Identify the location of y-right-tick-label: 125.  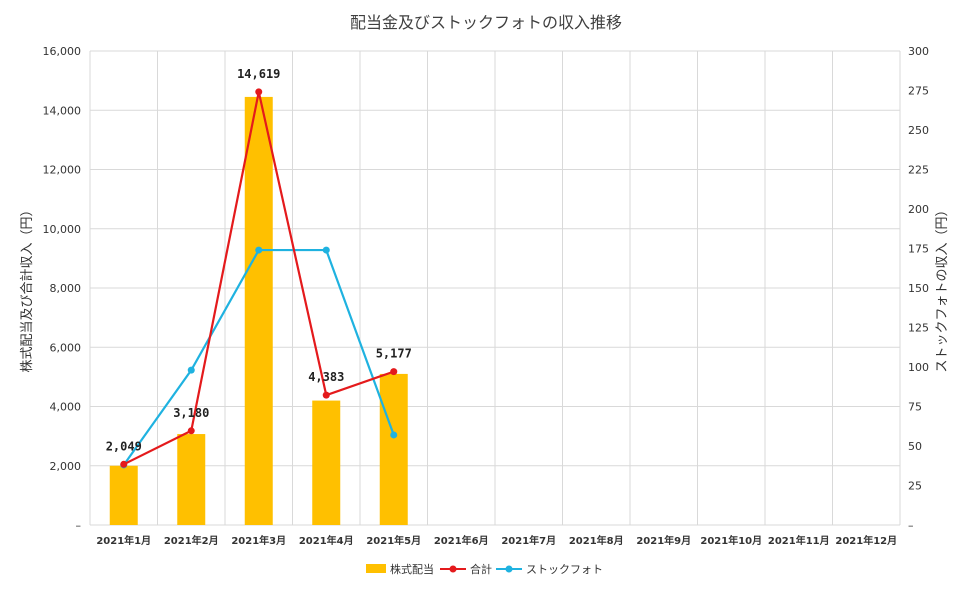
(918, 328).